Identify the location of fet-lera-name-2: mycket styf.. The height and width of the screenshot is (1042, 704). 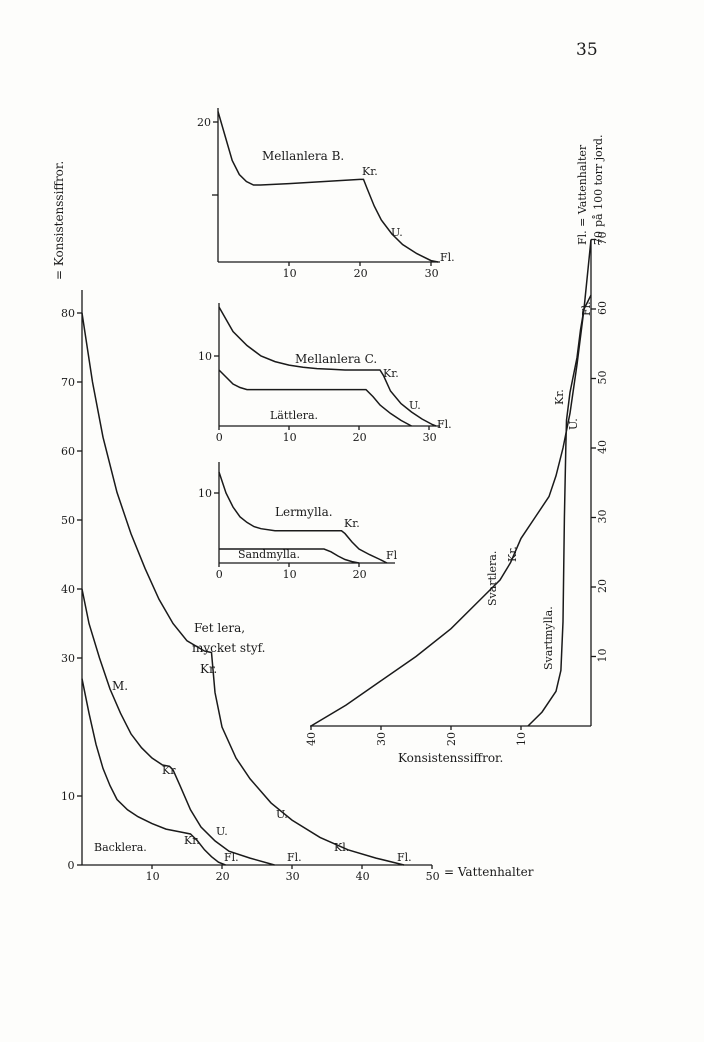
(228, 648).